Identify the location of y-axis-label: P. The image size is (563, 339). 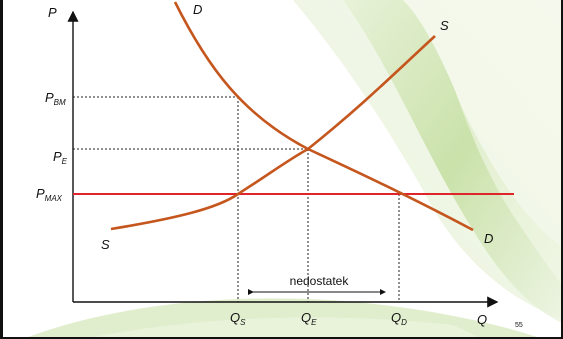
(52, 12).